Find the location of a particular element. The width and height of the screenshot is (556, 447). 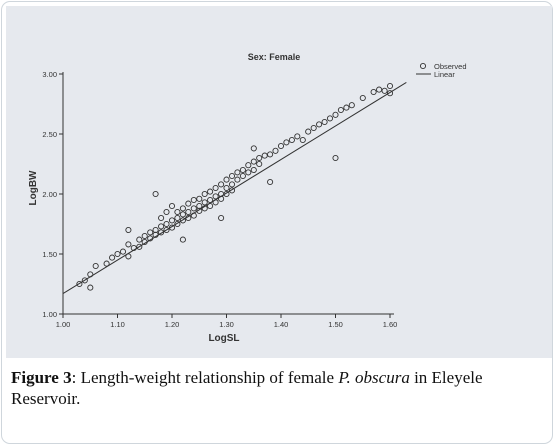

x-axis-label: LogSL is located at coordinates (223, 338).